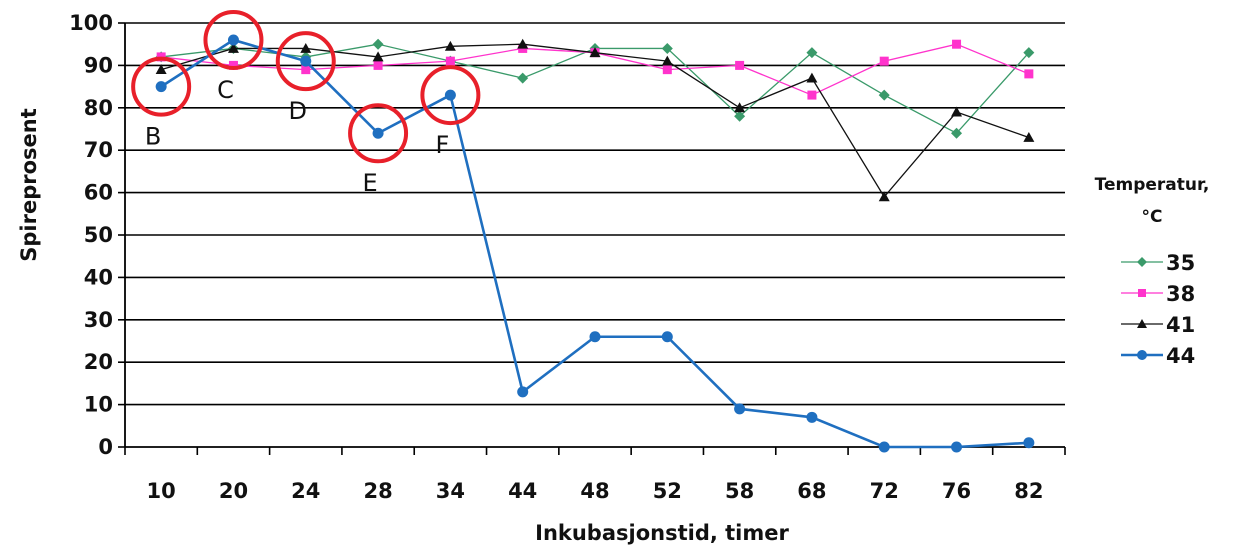 The height and width of the screenshot is (549, 1244). I want to click on legend-item-44: 44, so click(1158, 356).